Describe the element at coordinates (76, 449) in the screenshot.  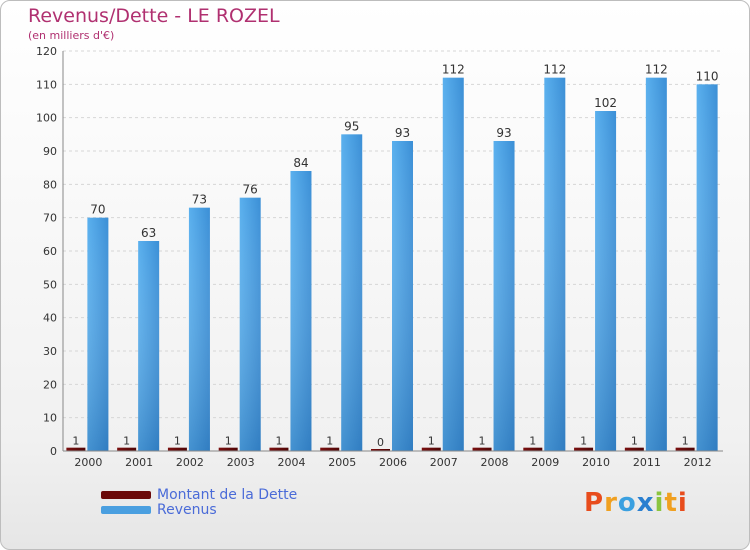
I see `bar-dette-2000` at that location.